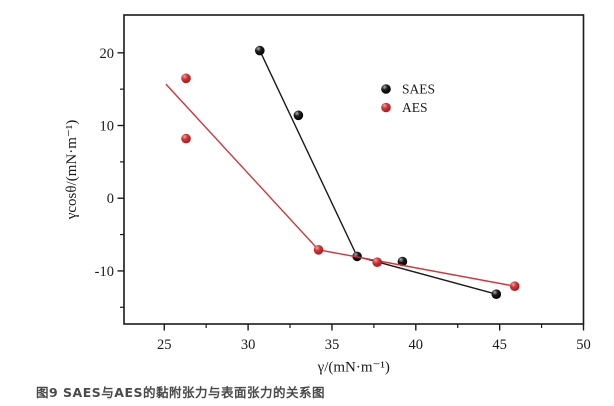 This screenshot has width=614, height=406. I want to click on y-tick-label: 20, so click(107, 54).